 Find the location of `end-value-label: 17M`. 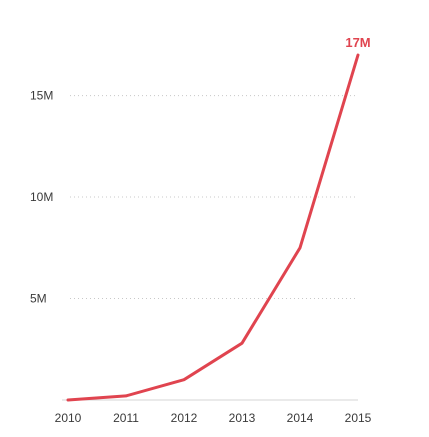

end-value-label: 17M is located at coordinates (357, 42).